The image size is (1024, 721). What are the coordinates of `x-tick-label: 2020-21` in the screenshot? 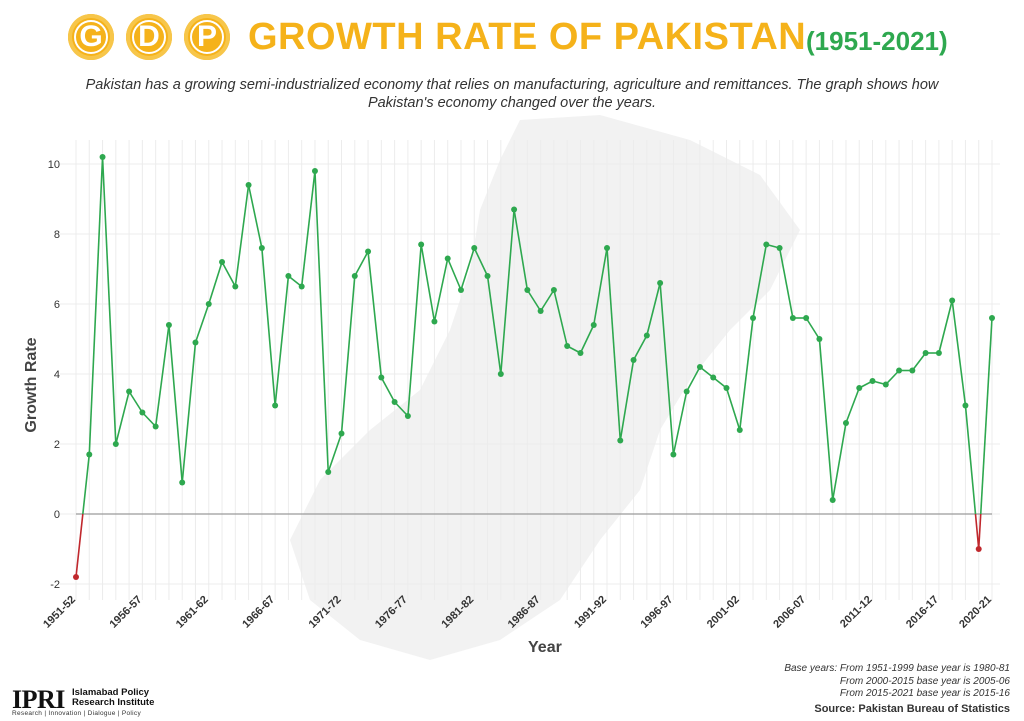 It's located at (975, 612).